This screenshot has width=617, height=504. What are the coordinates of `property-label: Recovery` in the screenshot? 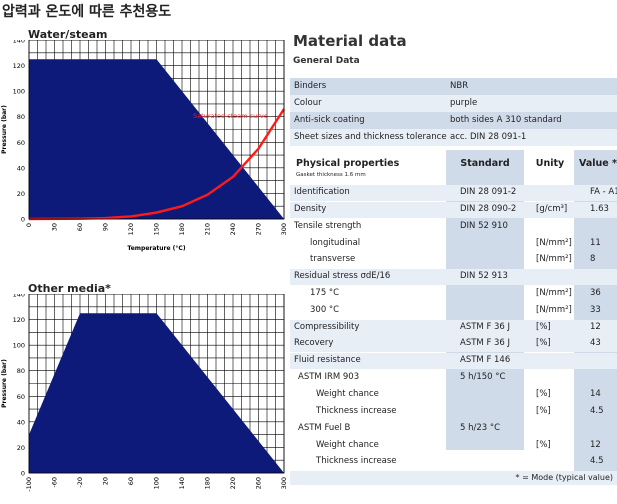 It's located at (314, 343).